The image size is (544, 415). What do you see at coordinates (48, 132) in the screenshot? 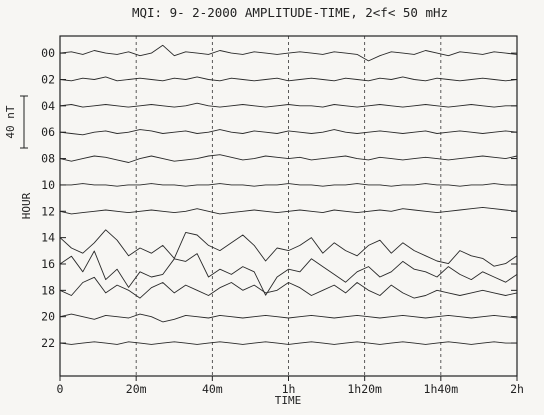
I see `y-tick-label: 06` at bounding box center [48, 132].